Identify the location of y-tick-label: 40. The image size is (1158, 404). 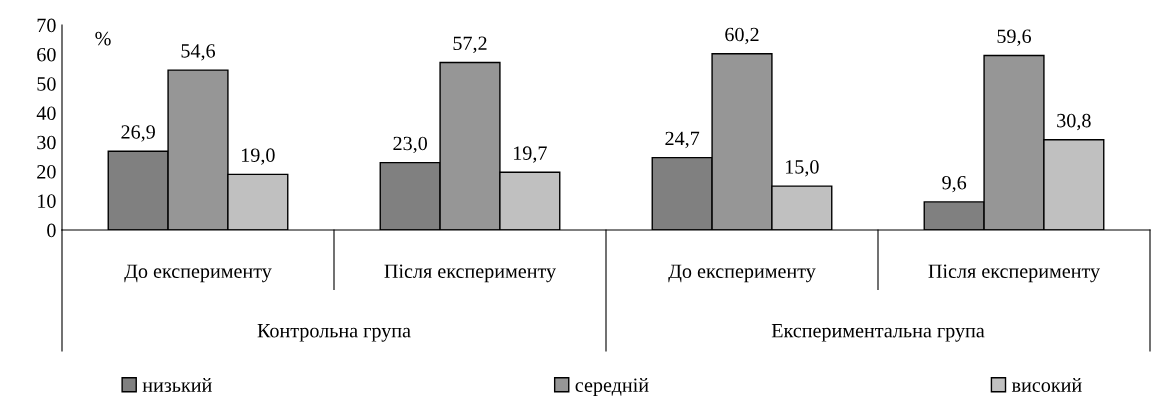
(46, 113).